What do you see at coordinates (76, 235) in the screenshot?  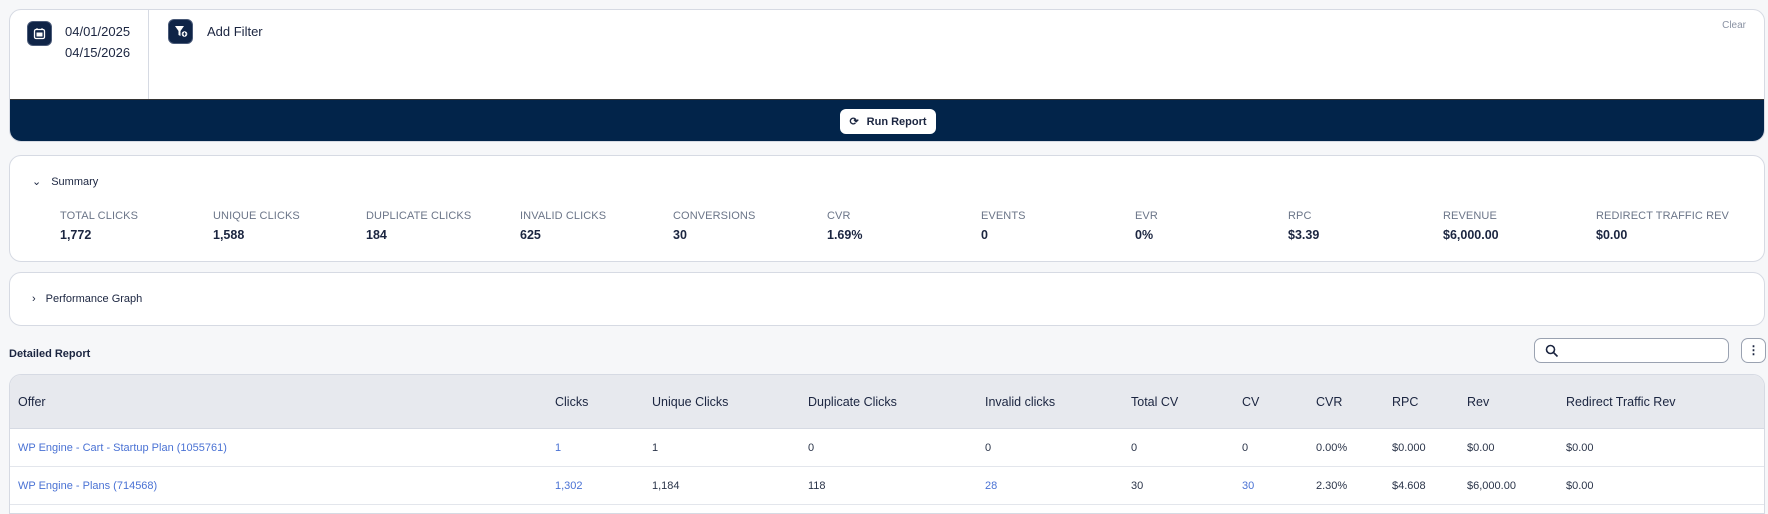 I see `metric-value: 1,772` at bounding box center [76, 235].